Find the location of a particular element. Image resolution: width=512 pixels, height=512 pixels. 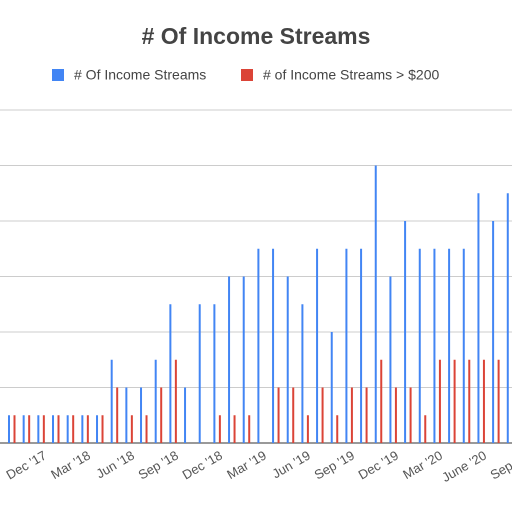

x-tick-label: June '20 is located at coordinates (464, 466).